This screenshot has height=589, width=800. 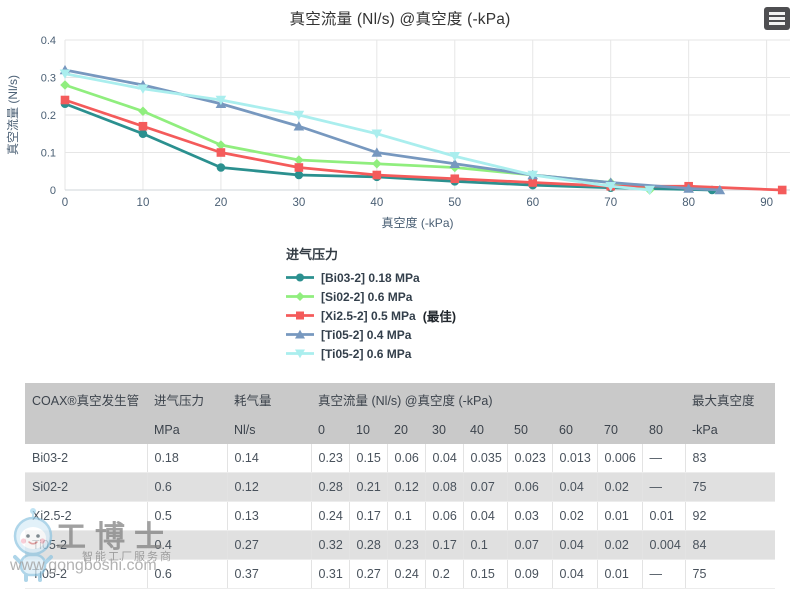 I want to click on legend-item-label: [Bi03-2] 0.18 MPa, so click(x=370, y=277).